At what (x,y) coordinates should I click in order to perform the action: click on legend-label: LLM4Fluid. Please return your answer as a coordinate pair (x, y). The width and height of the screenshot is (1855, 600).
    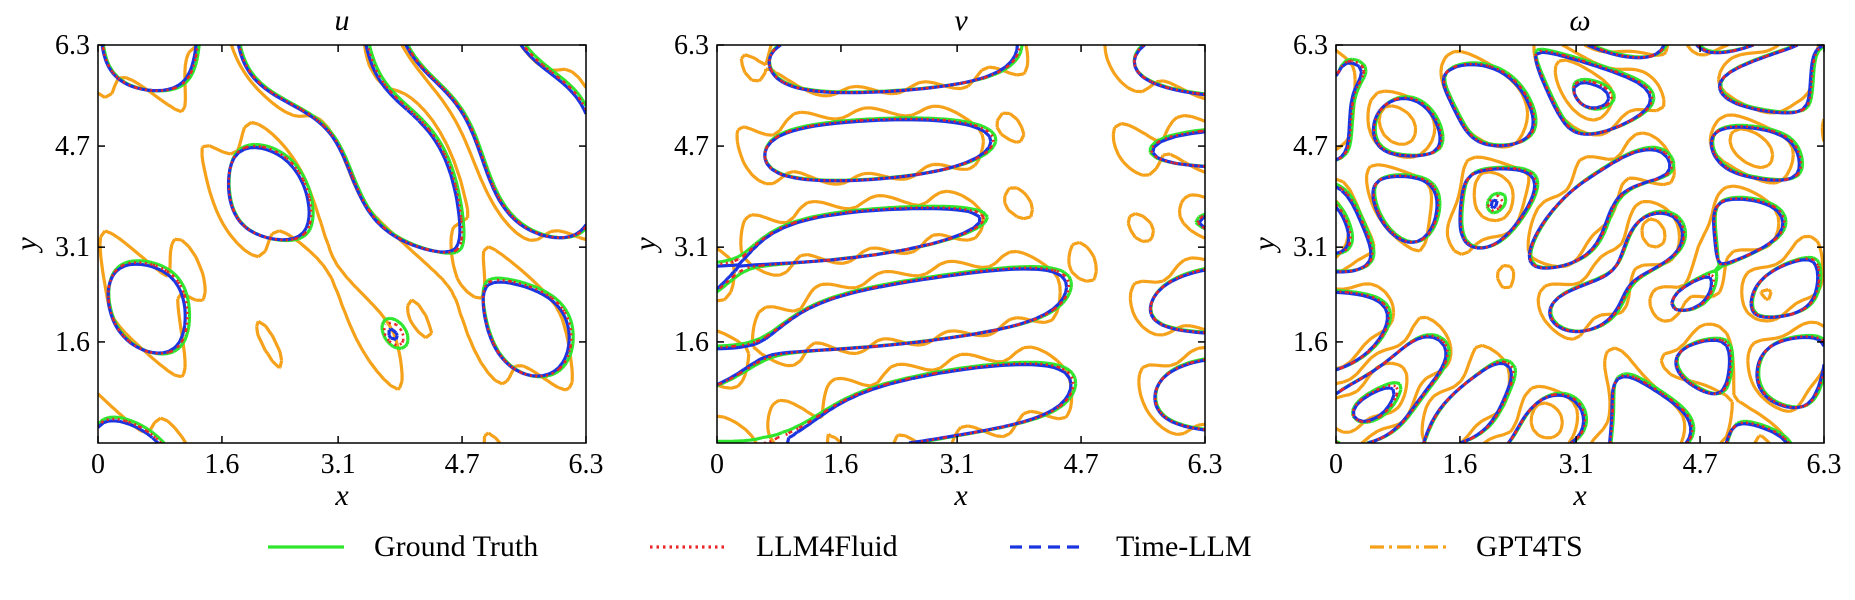
    Looking at the image, I should click on (827, 546).